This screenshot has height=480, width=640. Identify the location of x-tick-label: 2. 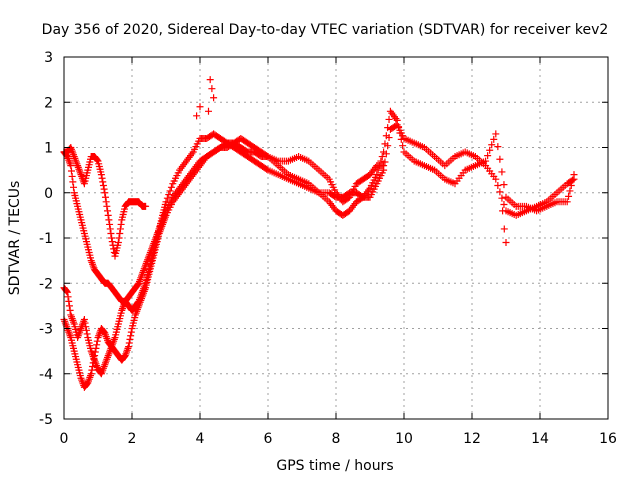
(132, 439).